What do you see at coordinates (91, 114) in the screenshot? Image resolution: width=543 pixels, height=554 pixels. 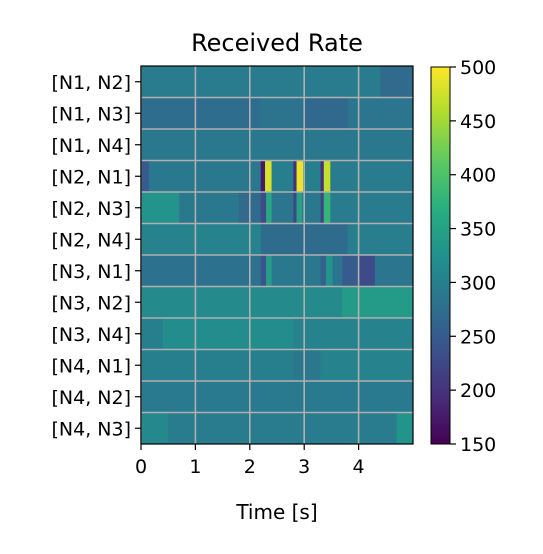 I see `y-tick-label: [N1, N3]` at bounding box center [91, 114].